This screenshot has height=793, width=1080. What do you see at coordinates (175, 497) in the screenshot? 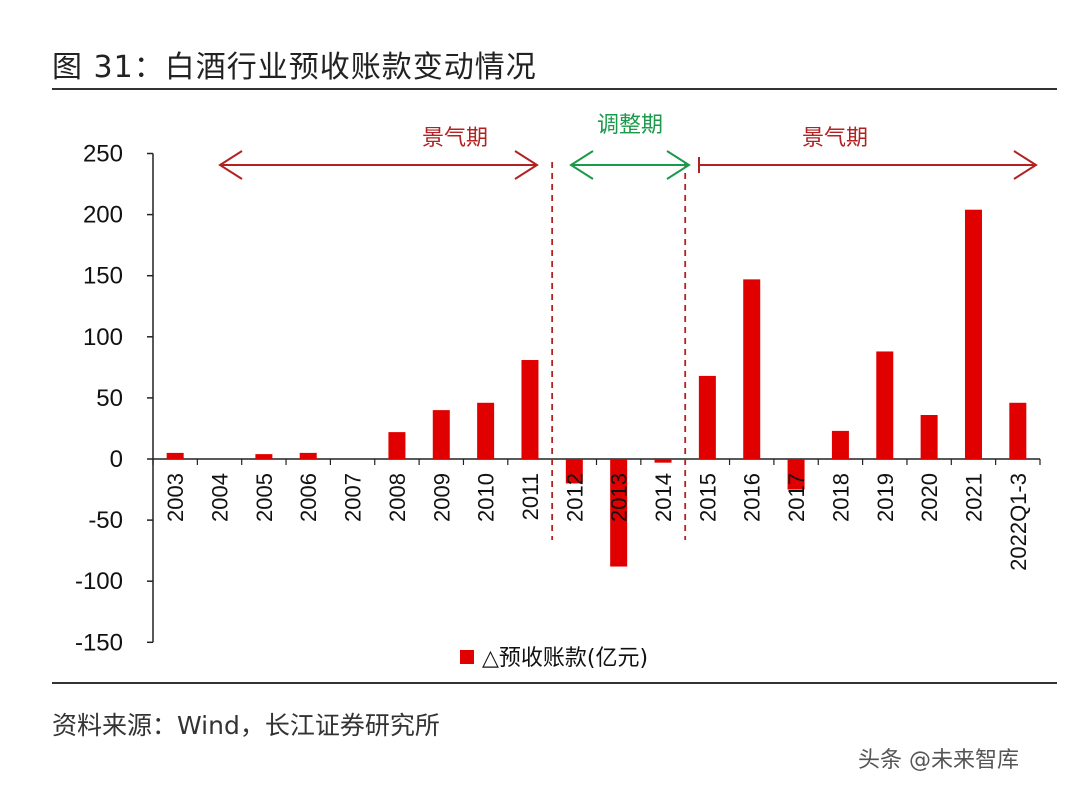
I see `category-label: 2003` at bounding box center [175, 497].